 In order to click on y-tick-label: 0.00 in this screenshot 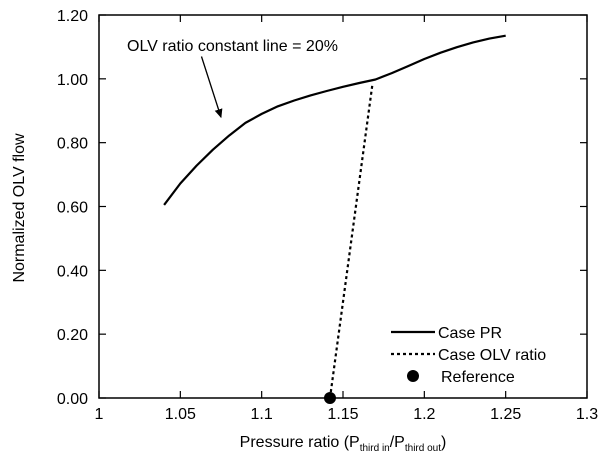, I will do `click(72, 399)`.